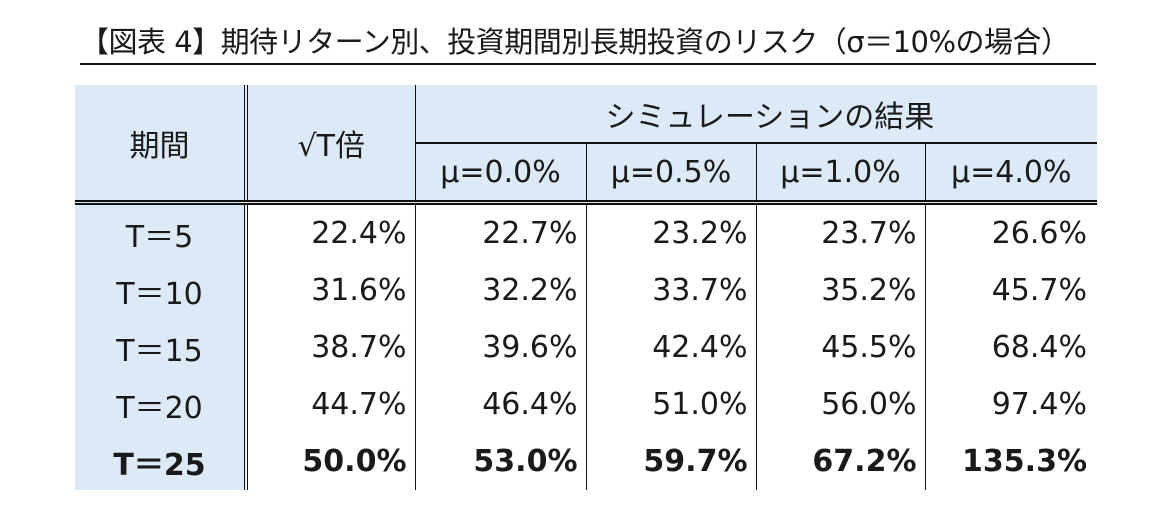 Image resolution: width=1158 pixels, height=524 pixels. Describe the element at coordinates (841, 347) in the screenshot. I see `cell-mu-1: 45.5%` at that location.